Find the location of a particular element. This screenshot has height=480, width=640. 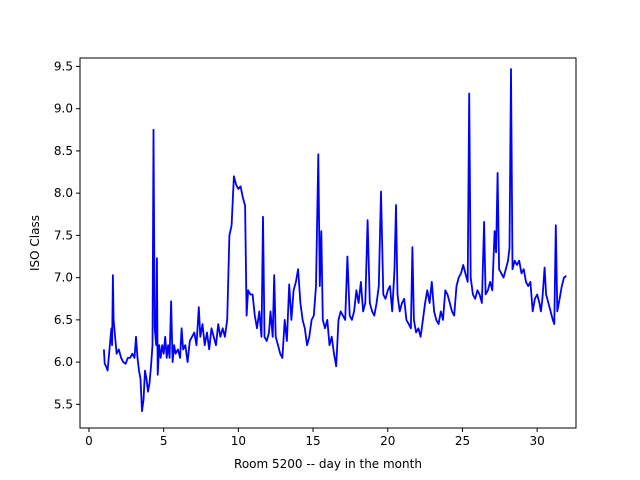

y-tick-label: 5.5 is located at coordinates (63, 404).